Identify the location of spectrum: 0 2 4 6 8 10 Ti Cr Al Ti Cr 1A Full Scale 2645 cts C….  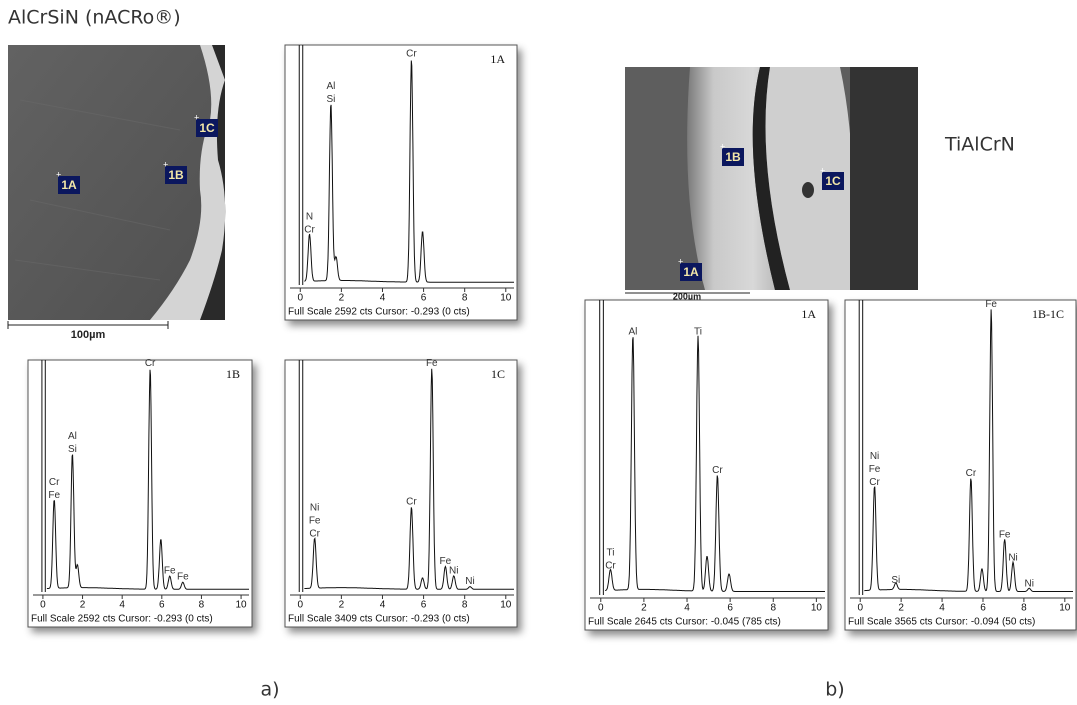
(706, 465).